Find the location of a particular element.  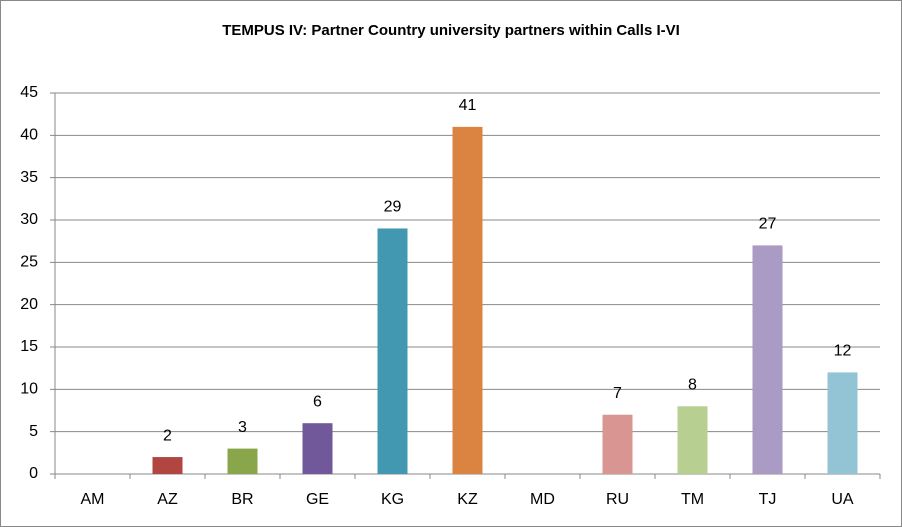

data-label: 6 is located at coordinates (317, 401).